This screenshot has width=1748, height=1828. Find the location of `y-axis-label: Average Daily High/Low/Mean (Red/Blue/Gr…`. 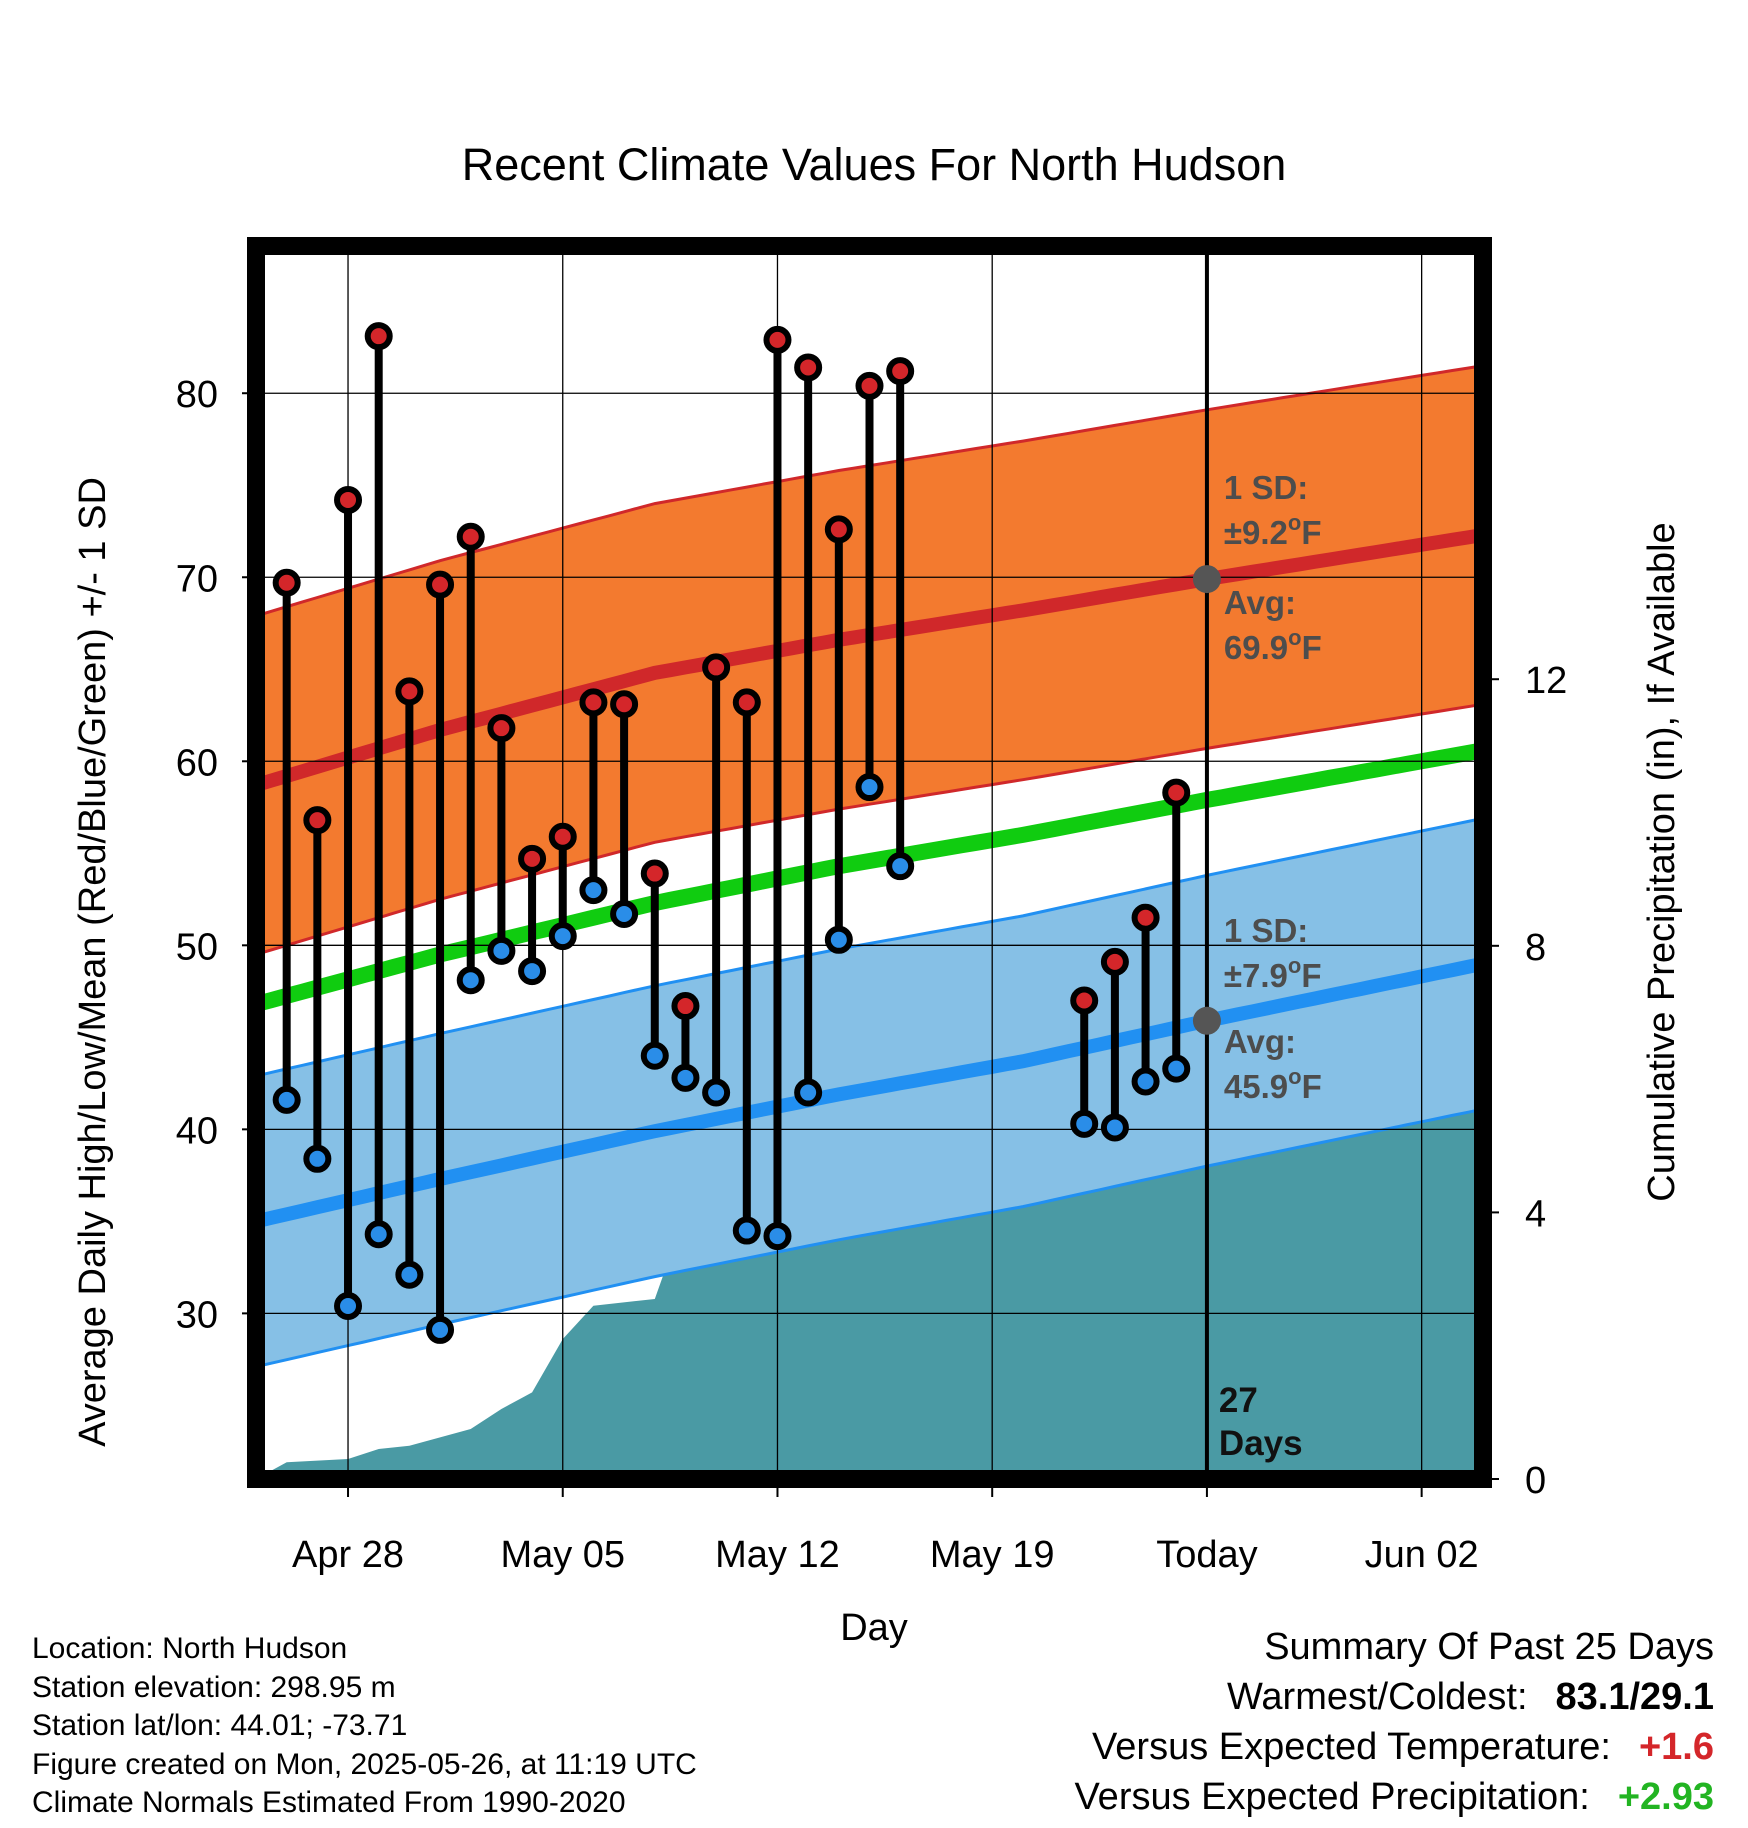

y-axis-label: Average Daily High/Low/Mean (Red/Blue/Gr… is located at coordinates (93, 962).